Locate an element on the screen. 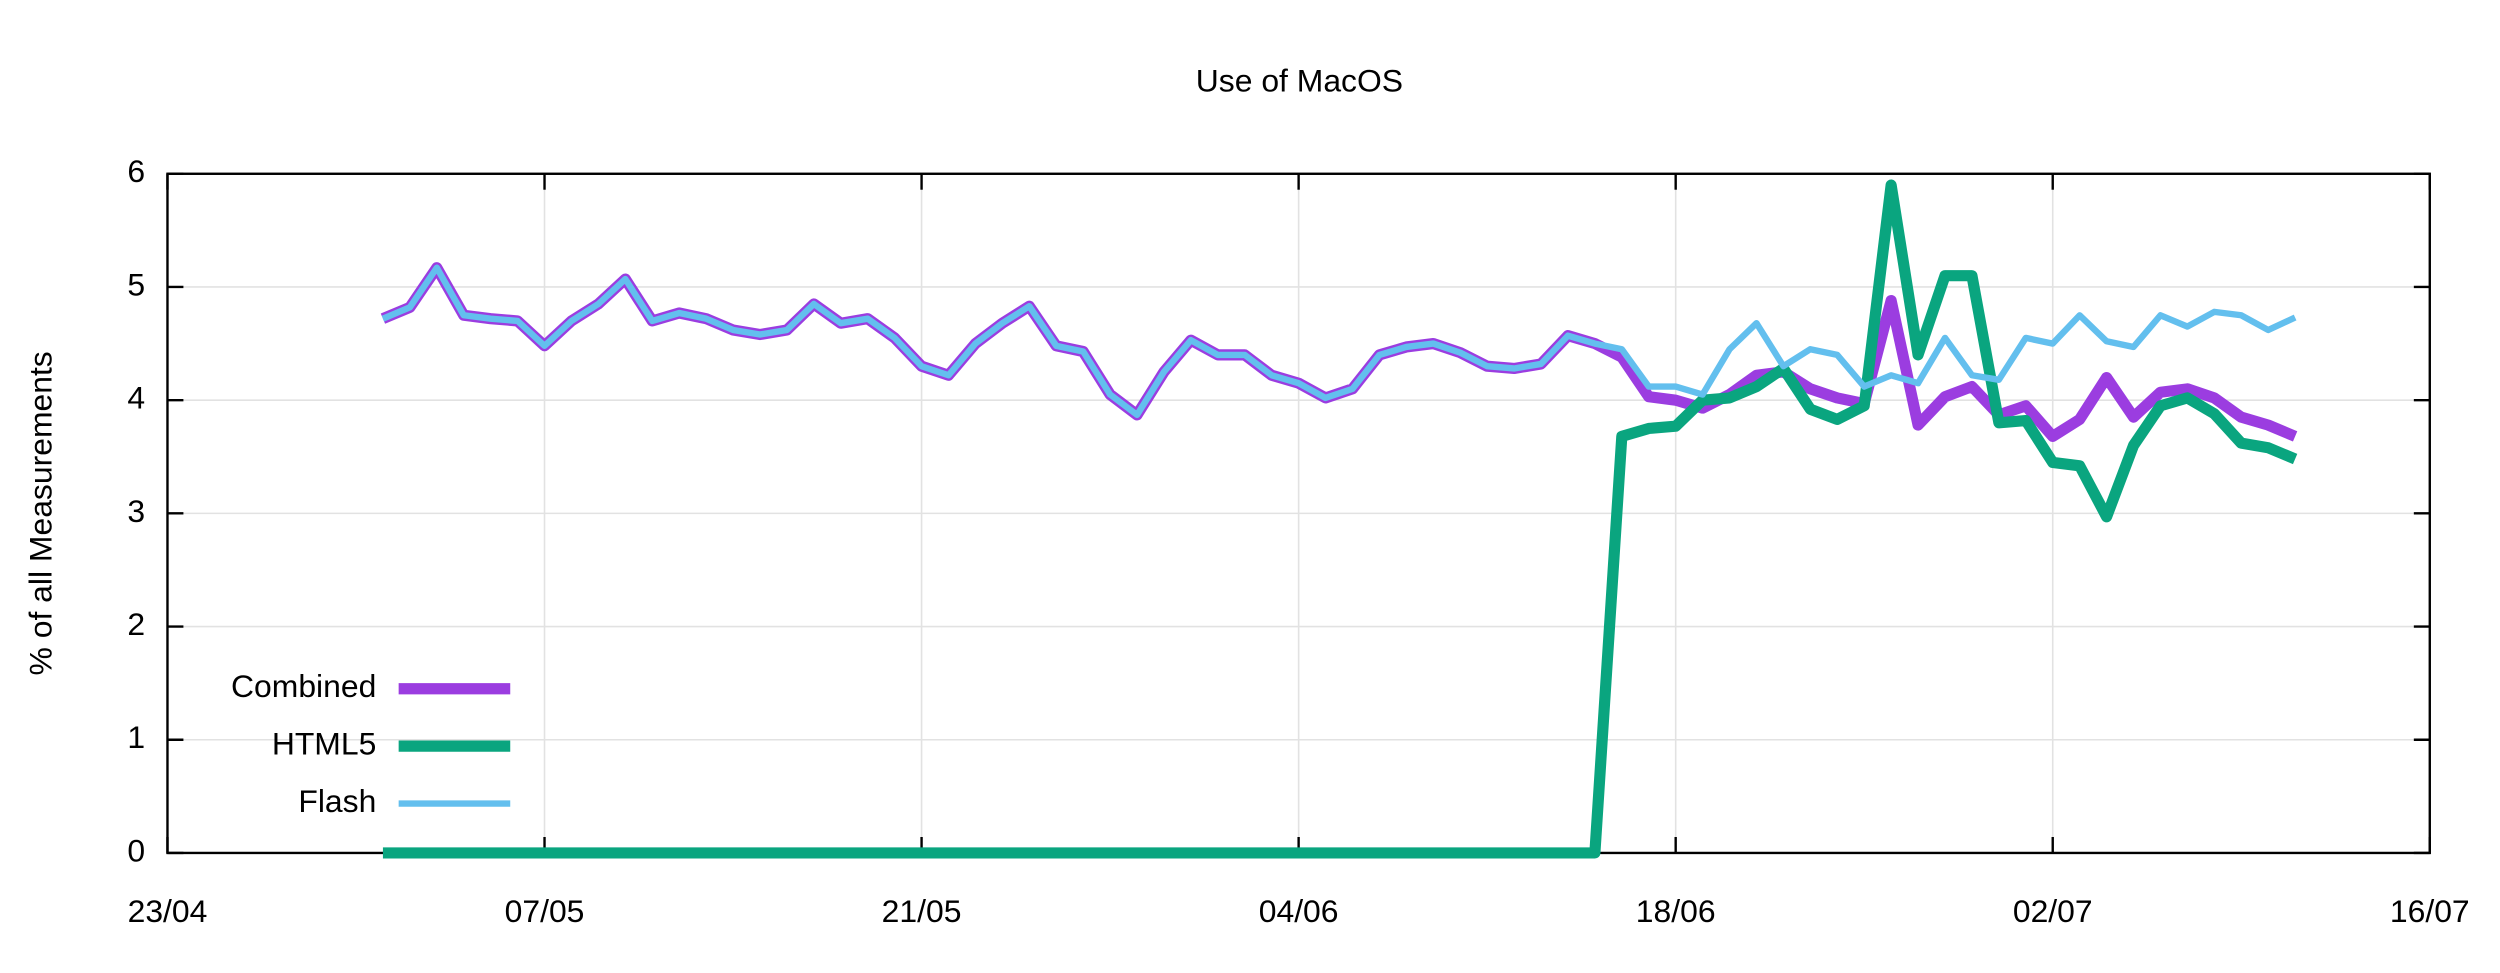 Image resolution: width=2500 pixels, height=973 pixels. y-axis-label: % of all Measurements is located at coordinates (41, 513).